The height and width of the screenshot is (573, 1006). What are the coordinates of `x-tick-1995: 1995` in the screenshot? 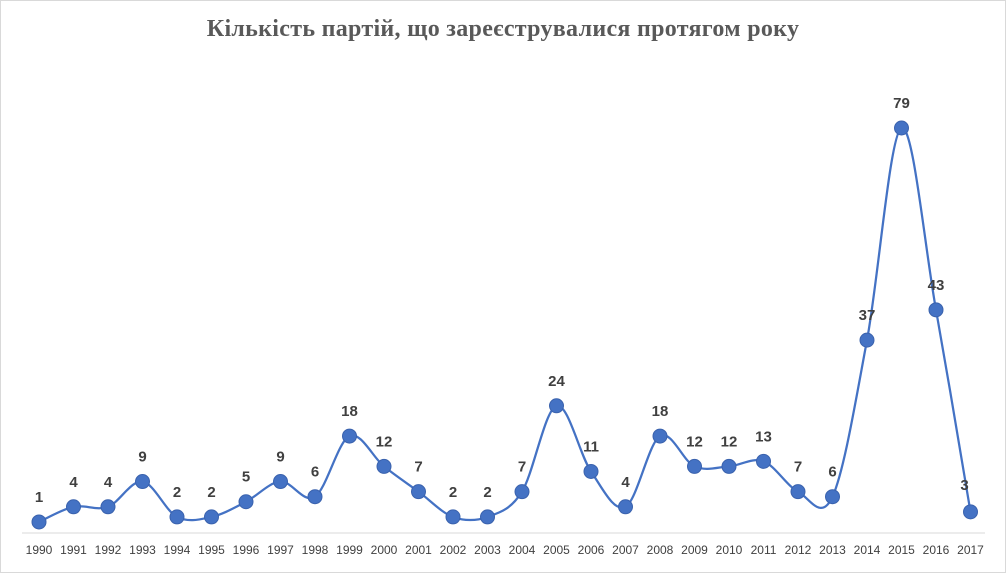 It's located at (211, 550).